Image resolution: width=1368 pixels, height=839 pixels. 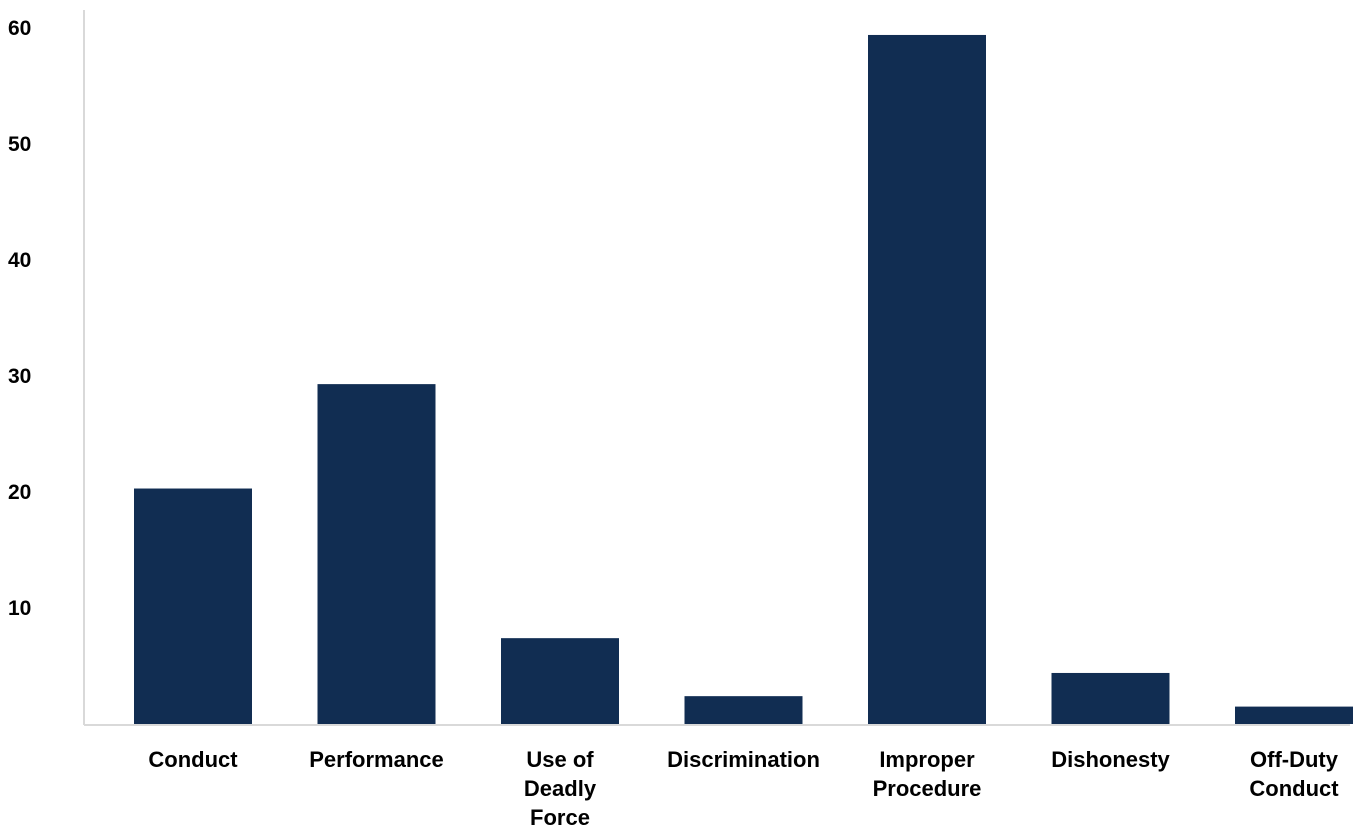 I want to click on x-category-label-line: Deadly, so click(x=560, y=788).